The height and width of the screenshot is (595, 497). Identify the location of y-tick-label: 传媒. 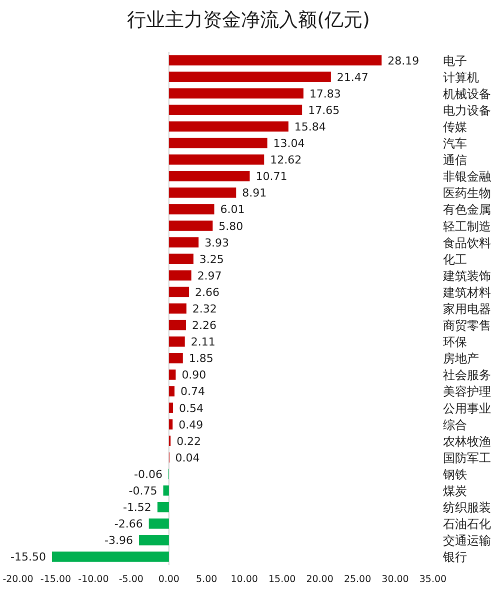
(455, 127).